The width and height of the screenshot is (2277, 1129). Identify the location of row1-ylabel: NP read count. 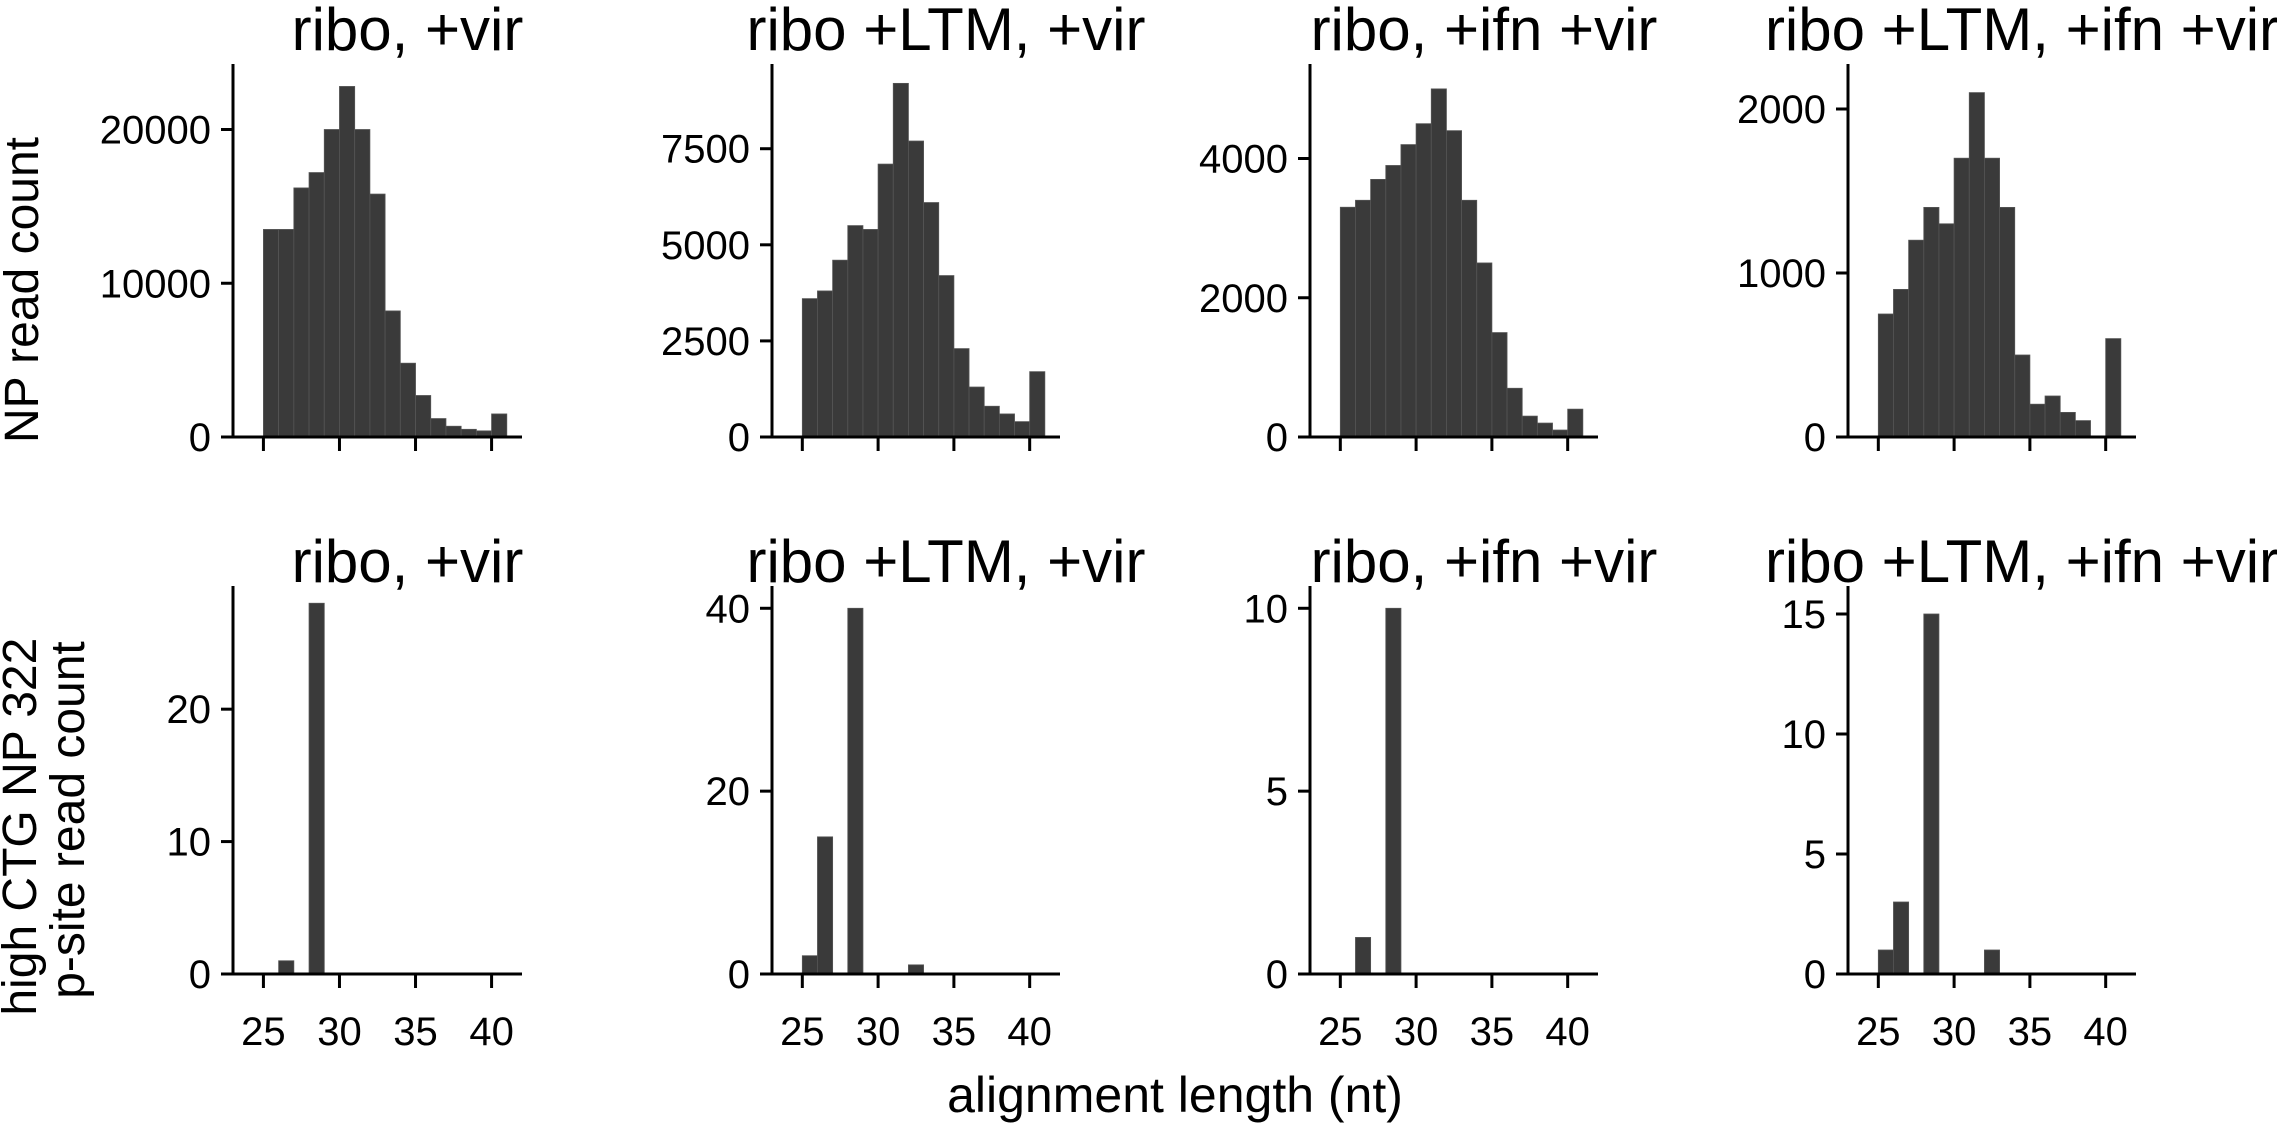
(24, 290).